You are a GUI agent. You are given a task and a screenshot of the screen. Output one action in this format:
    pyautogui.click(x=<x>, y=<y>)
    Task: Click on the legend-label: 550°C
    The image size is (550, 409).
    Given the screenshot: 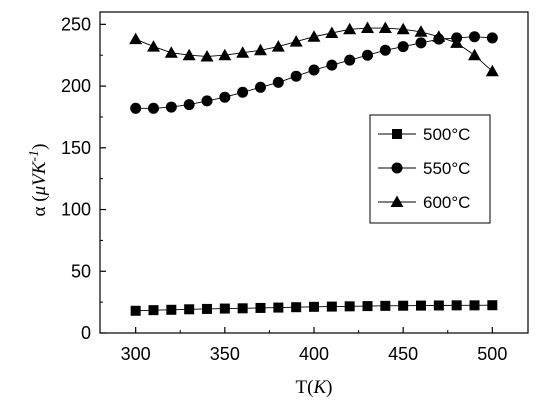 What is the action you would take?
    pyautogui.click(x=446, y=168)
    